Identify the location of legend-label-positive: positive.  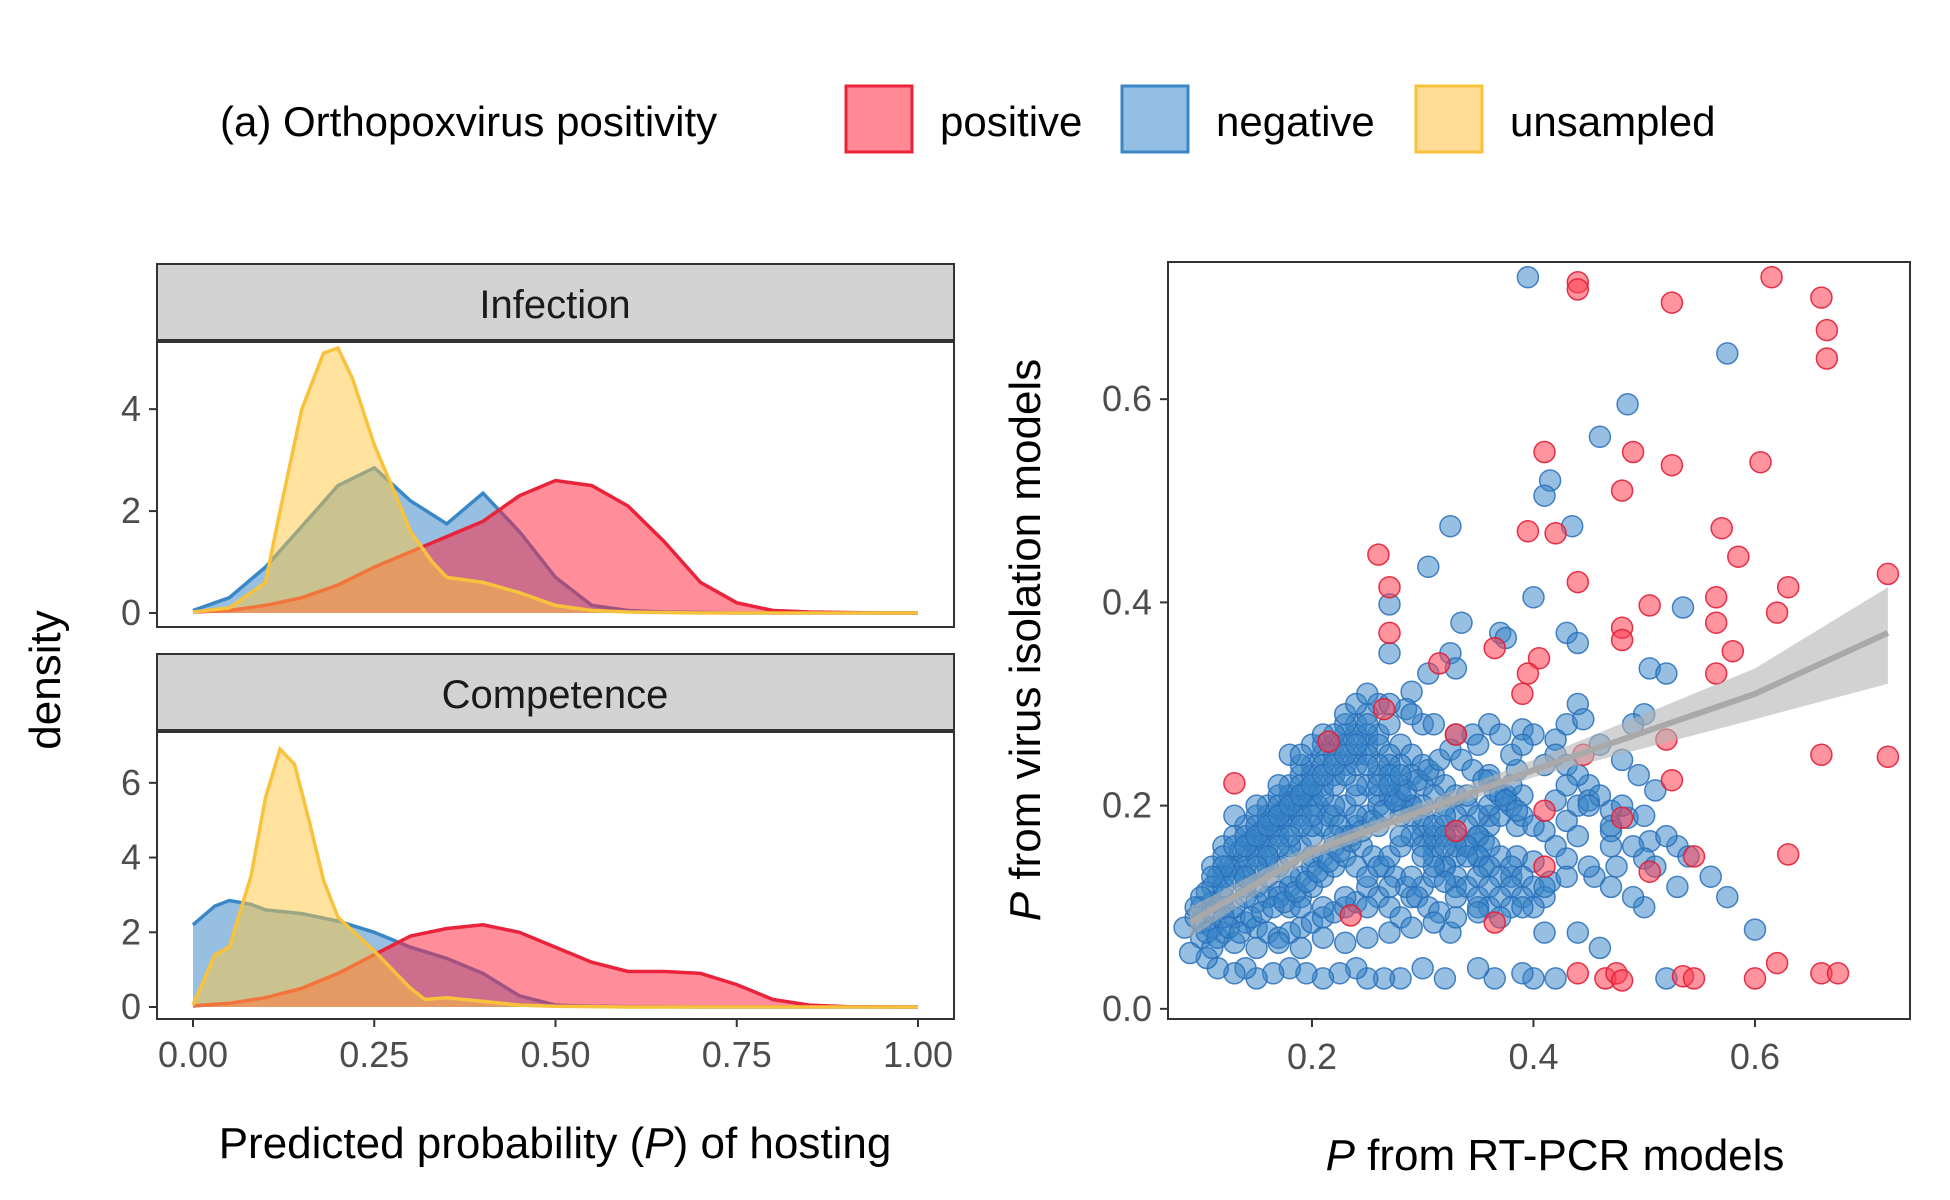
(1011, 121).